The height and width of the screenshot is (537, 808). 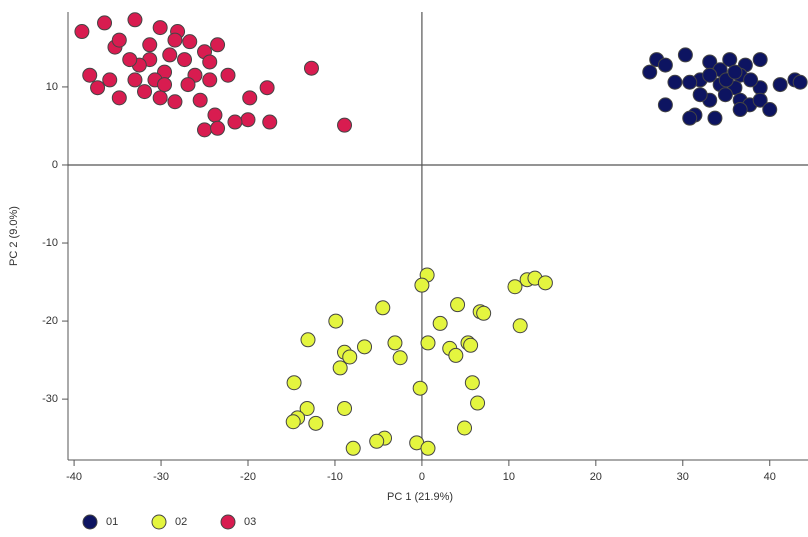 What do you see at coordinates (248, 477) in the screenshot?
I see `x-tick-label: -20` at bounding box center [248, 477].